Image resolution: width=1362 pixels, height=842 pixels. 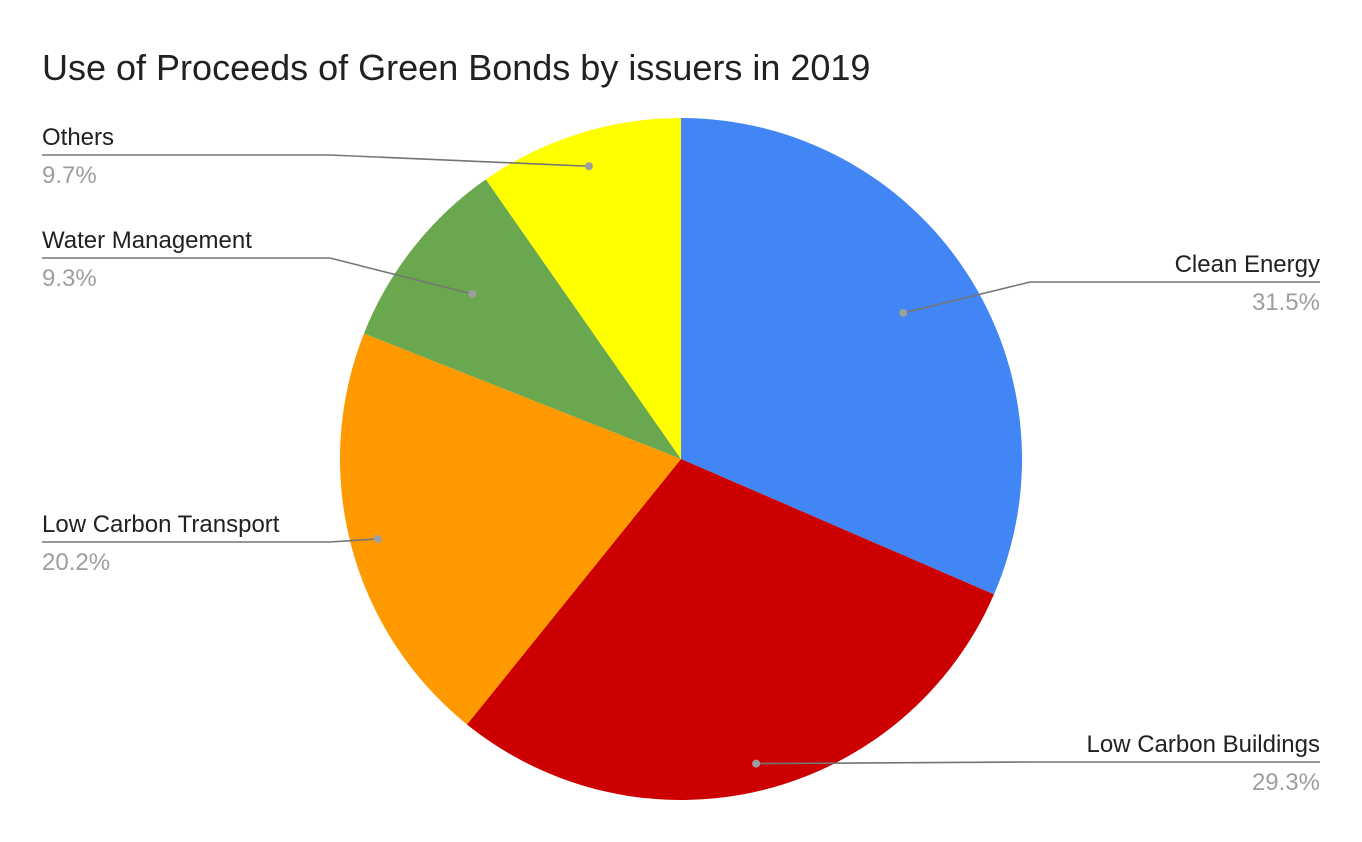 I want to click on pie-slice-low-carbon-transport, so click(x=510, y=529).